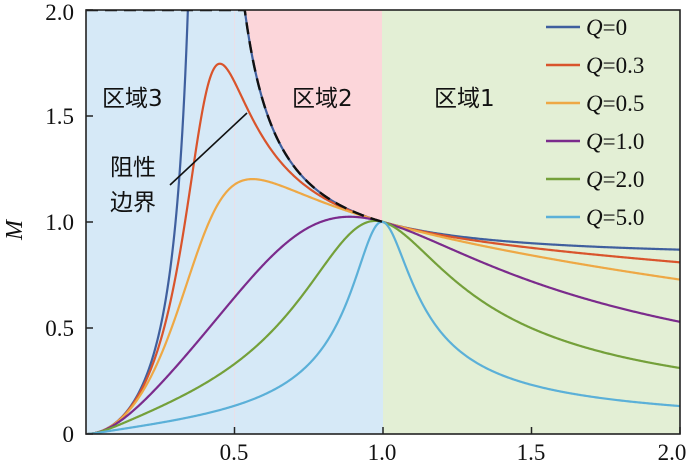 The image size is (700, 465). Describe the element at coordinates (15, 229) in the screenshot. I see `y-axis-label: M` at that location.